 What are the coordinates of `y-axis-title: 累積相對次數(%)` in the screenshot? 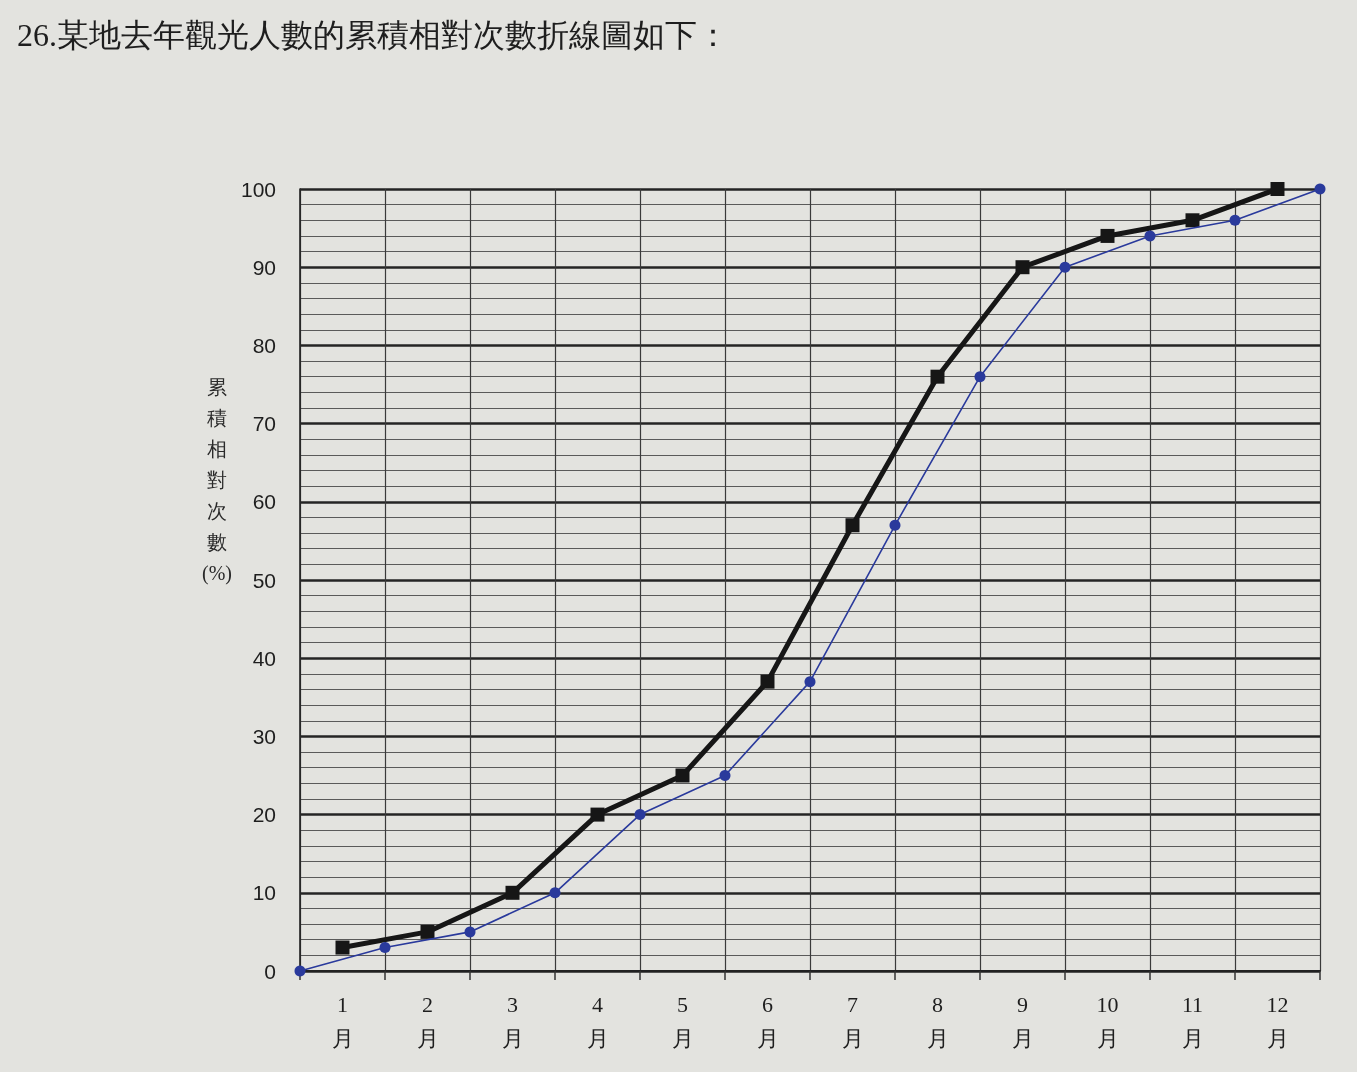 It's located at (217, 480).